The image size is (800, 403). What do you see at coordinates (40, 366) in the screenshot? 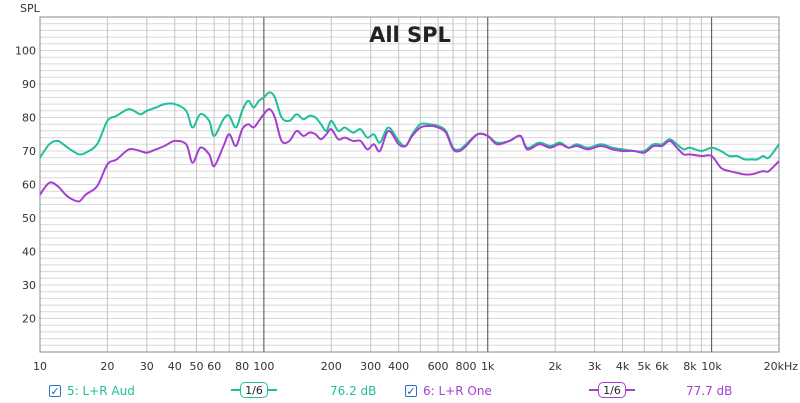
I see `x-tick-label: 10` at bounding box center [40, 366].